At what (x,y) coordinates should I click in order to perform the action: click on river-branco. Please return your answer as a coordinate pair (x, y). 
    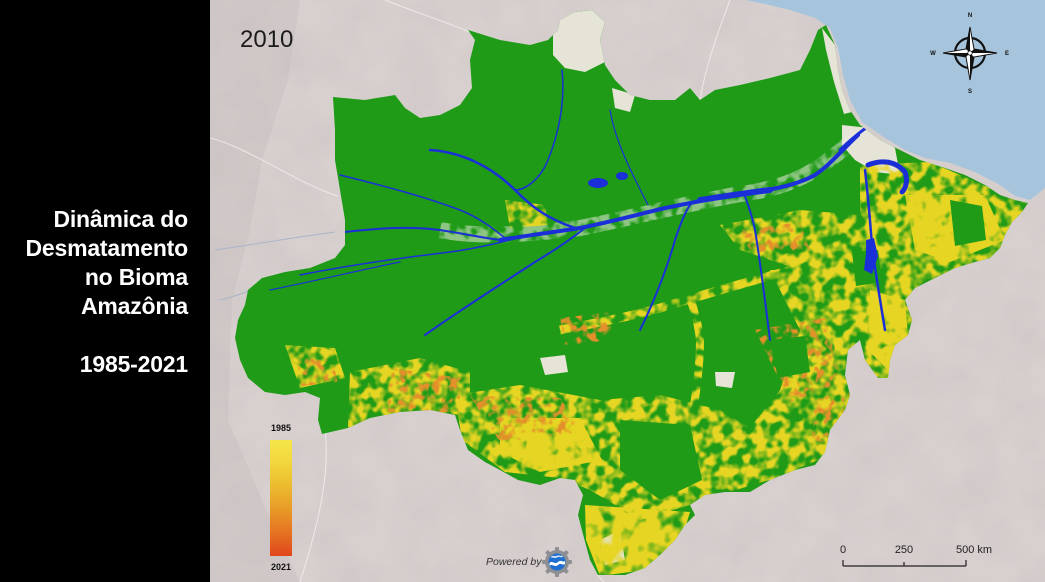
    Looking at the image, I should click on (539, 130).